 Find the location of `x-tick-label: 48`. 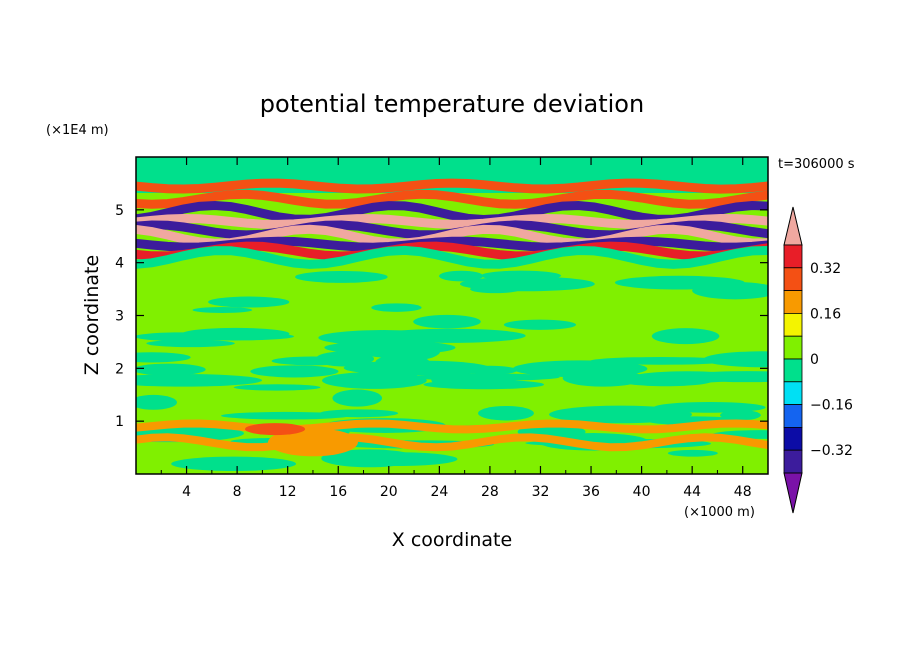

x-tick-label: 48 is located at coordinates (743, 492).